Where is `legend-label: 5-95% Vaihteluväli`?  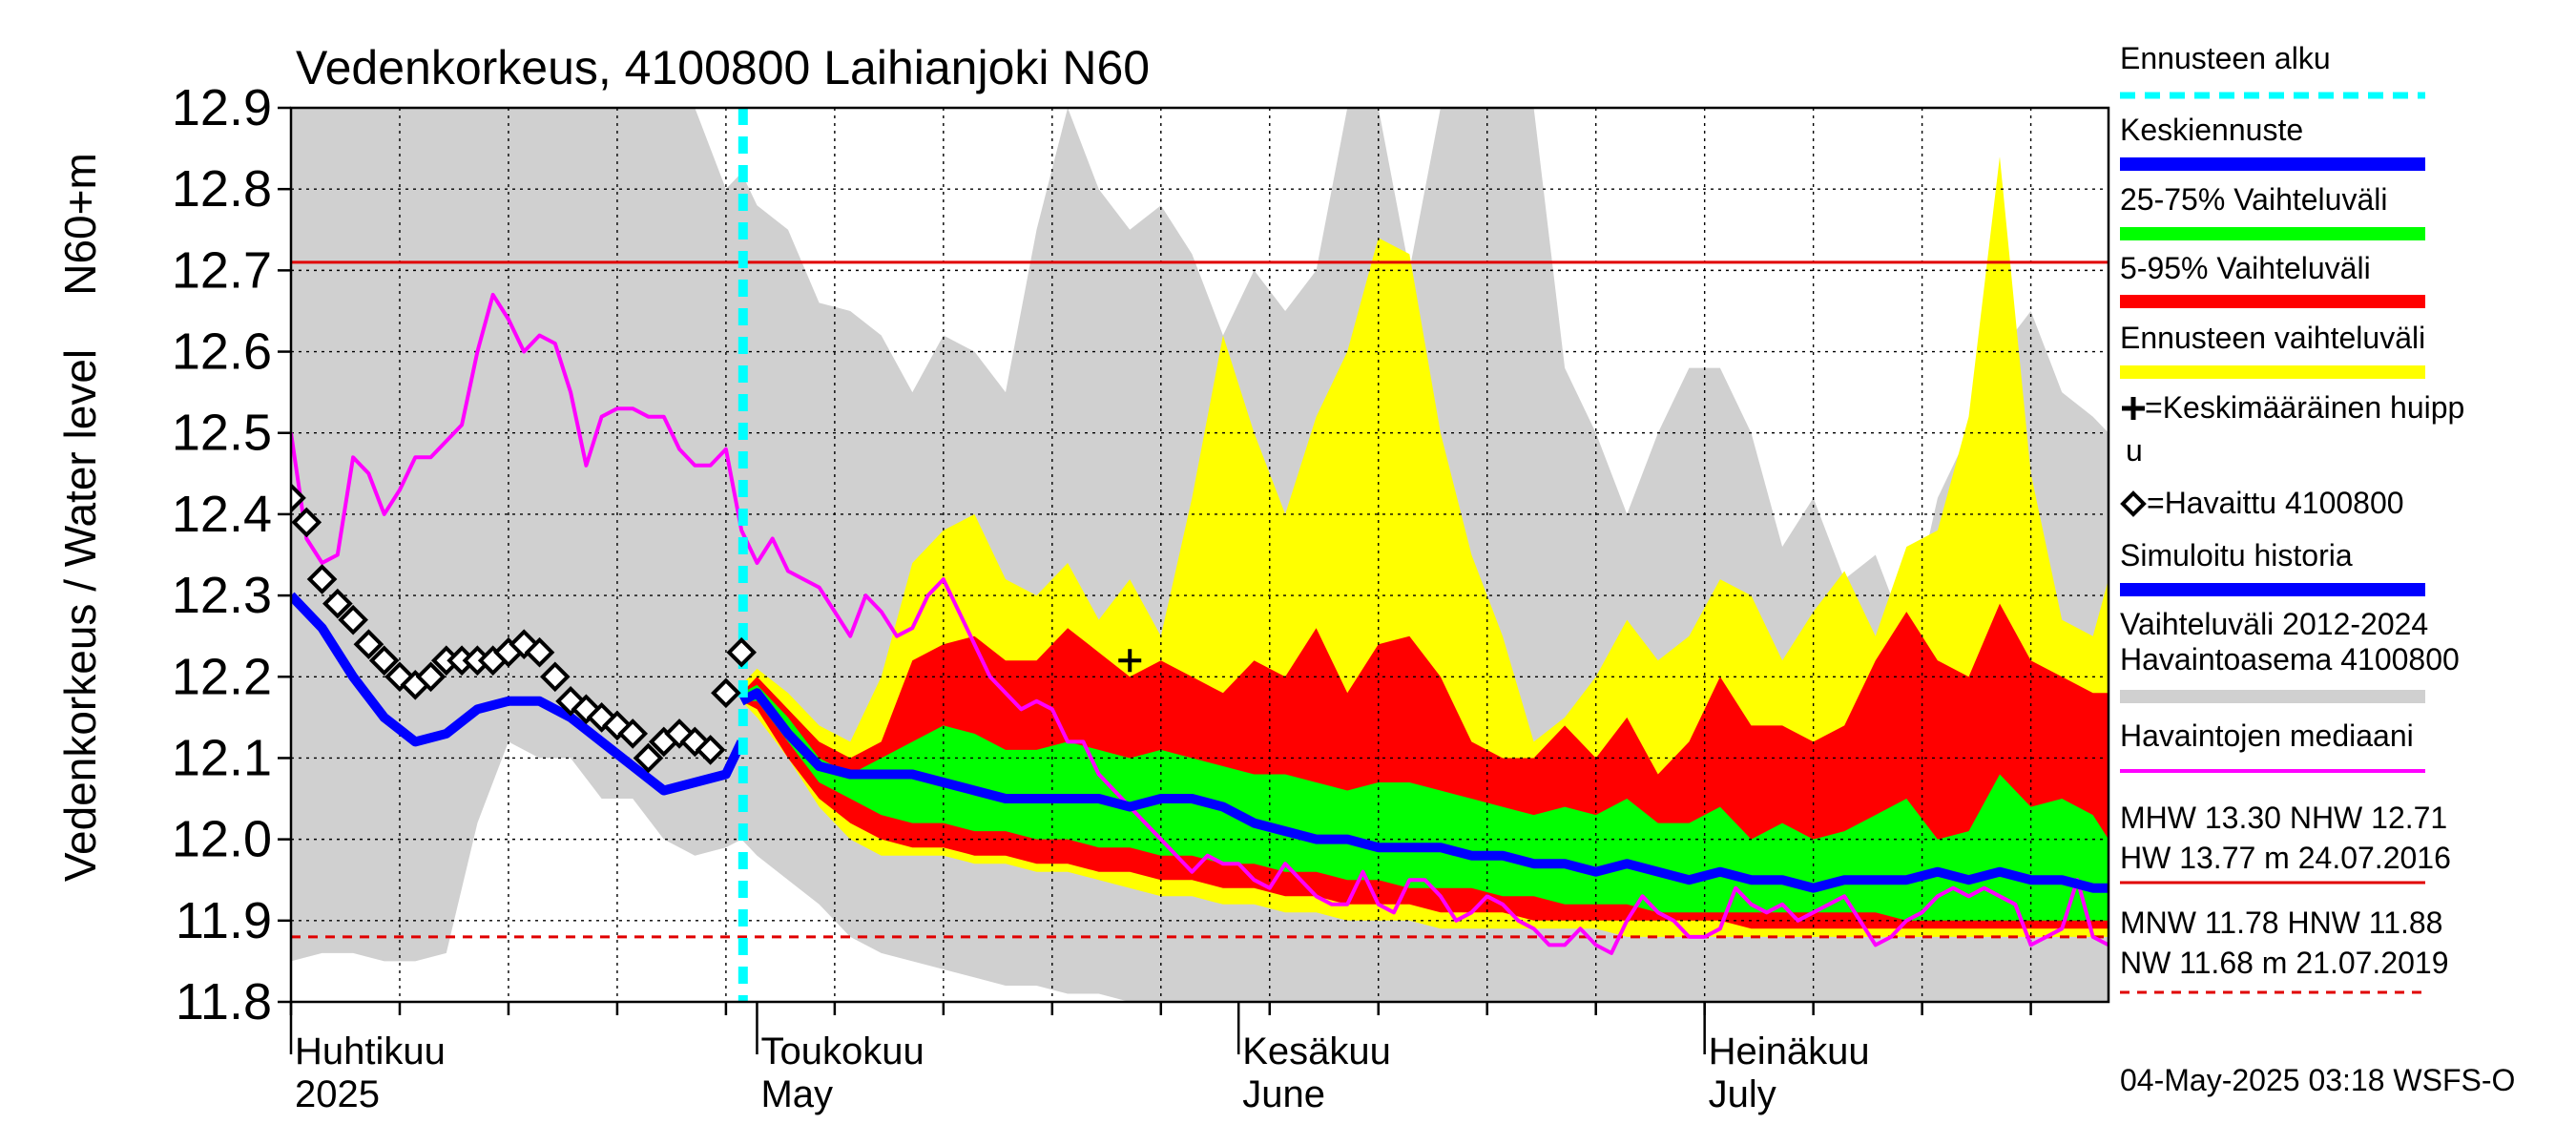
legend-label: 5-95% Vaihteluväli is located at coordinates (2245, 268).